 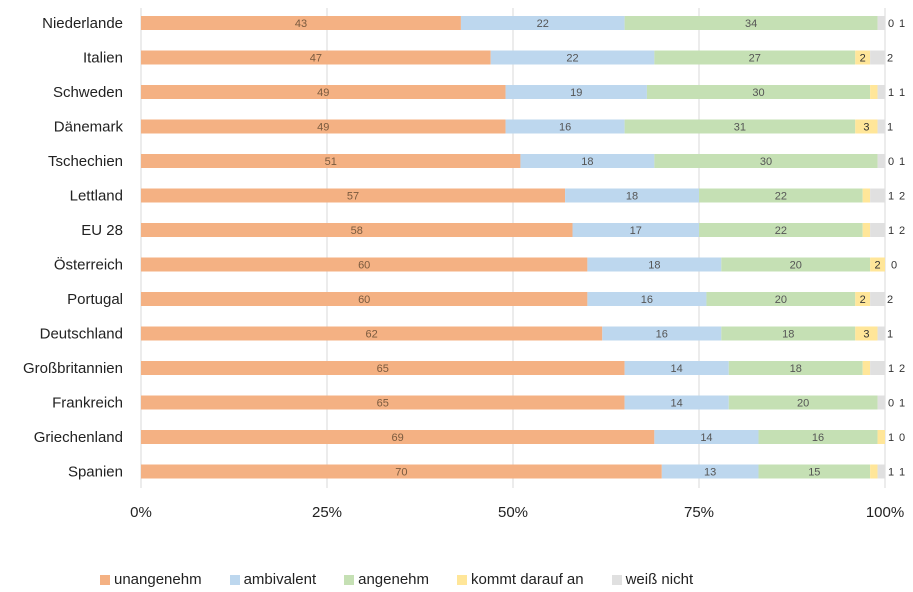 I want to click on data-label: 3, so click(x=866, y=128).